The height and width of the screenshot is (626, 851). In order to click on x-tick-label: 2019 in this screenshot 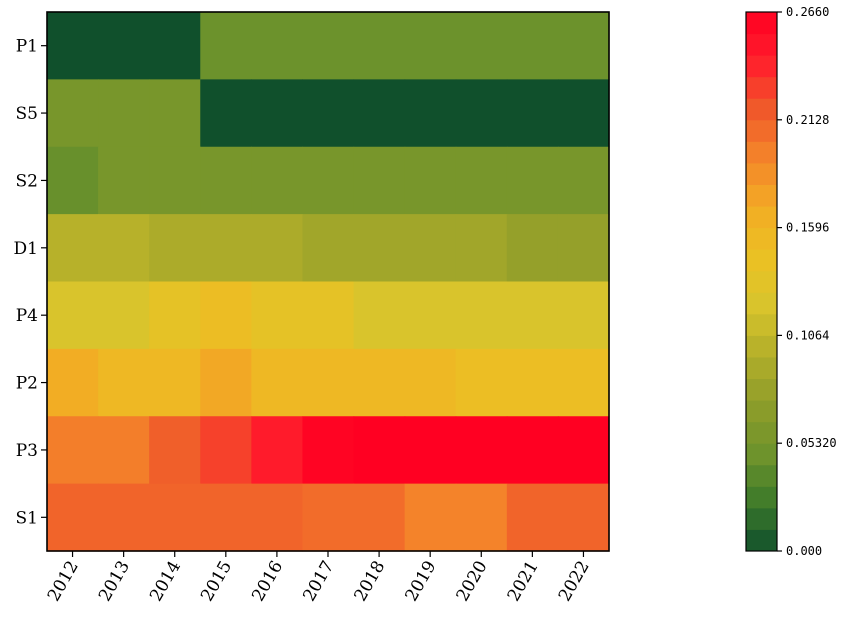, I will do `click(421, 581)`.